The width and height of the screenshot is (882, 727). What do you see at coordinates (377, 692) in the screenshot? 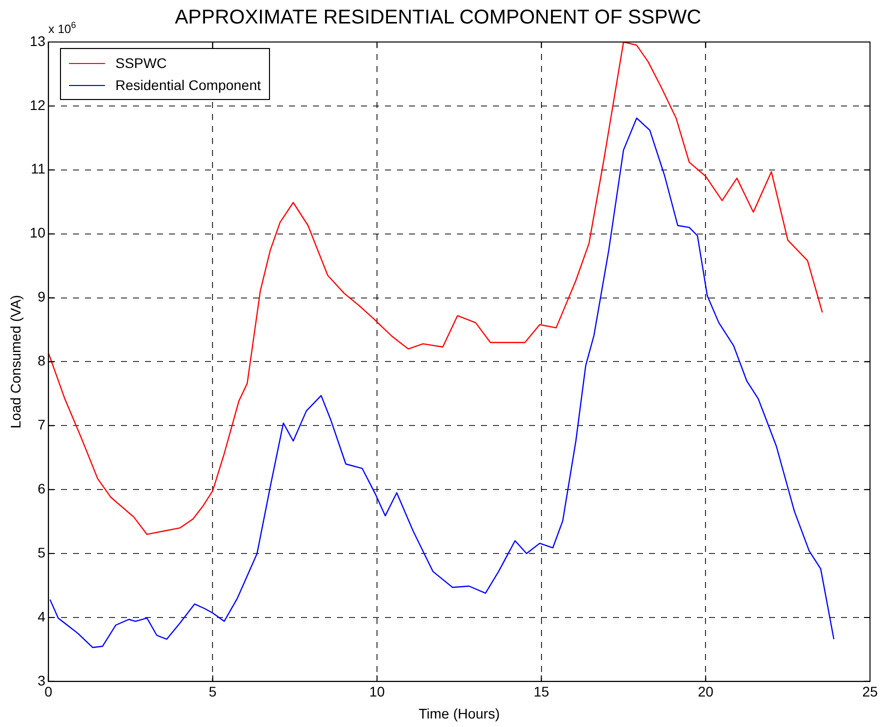
I see `x-tick-label: 10` at bounding box center [377, 692].